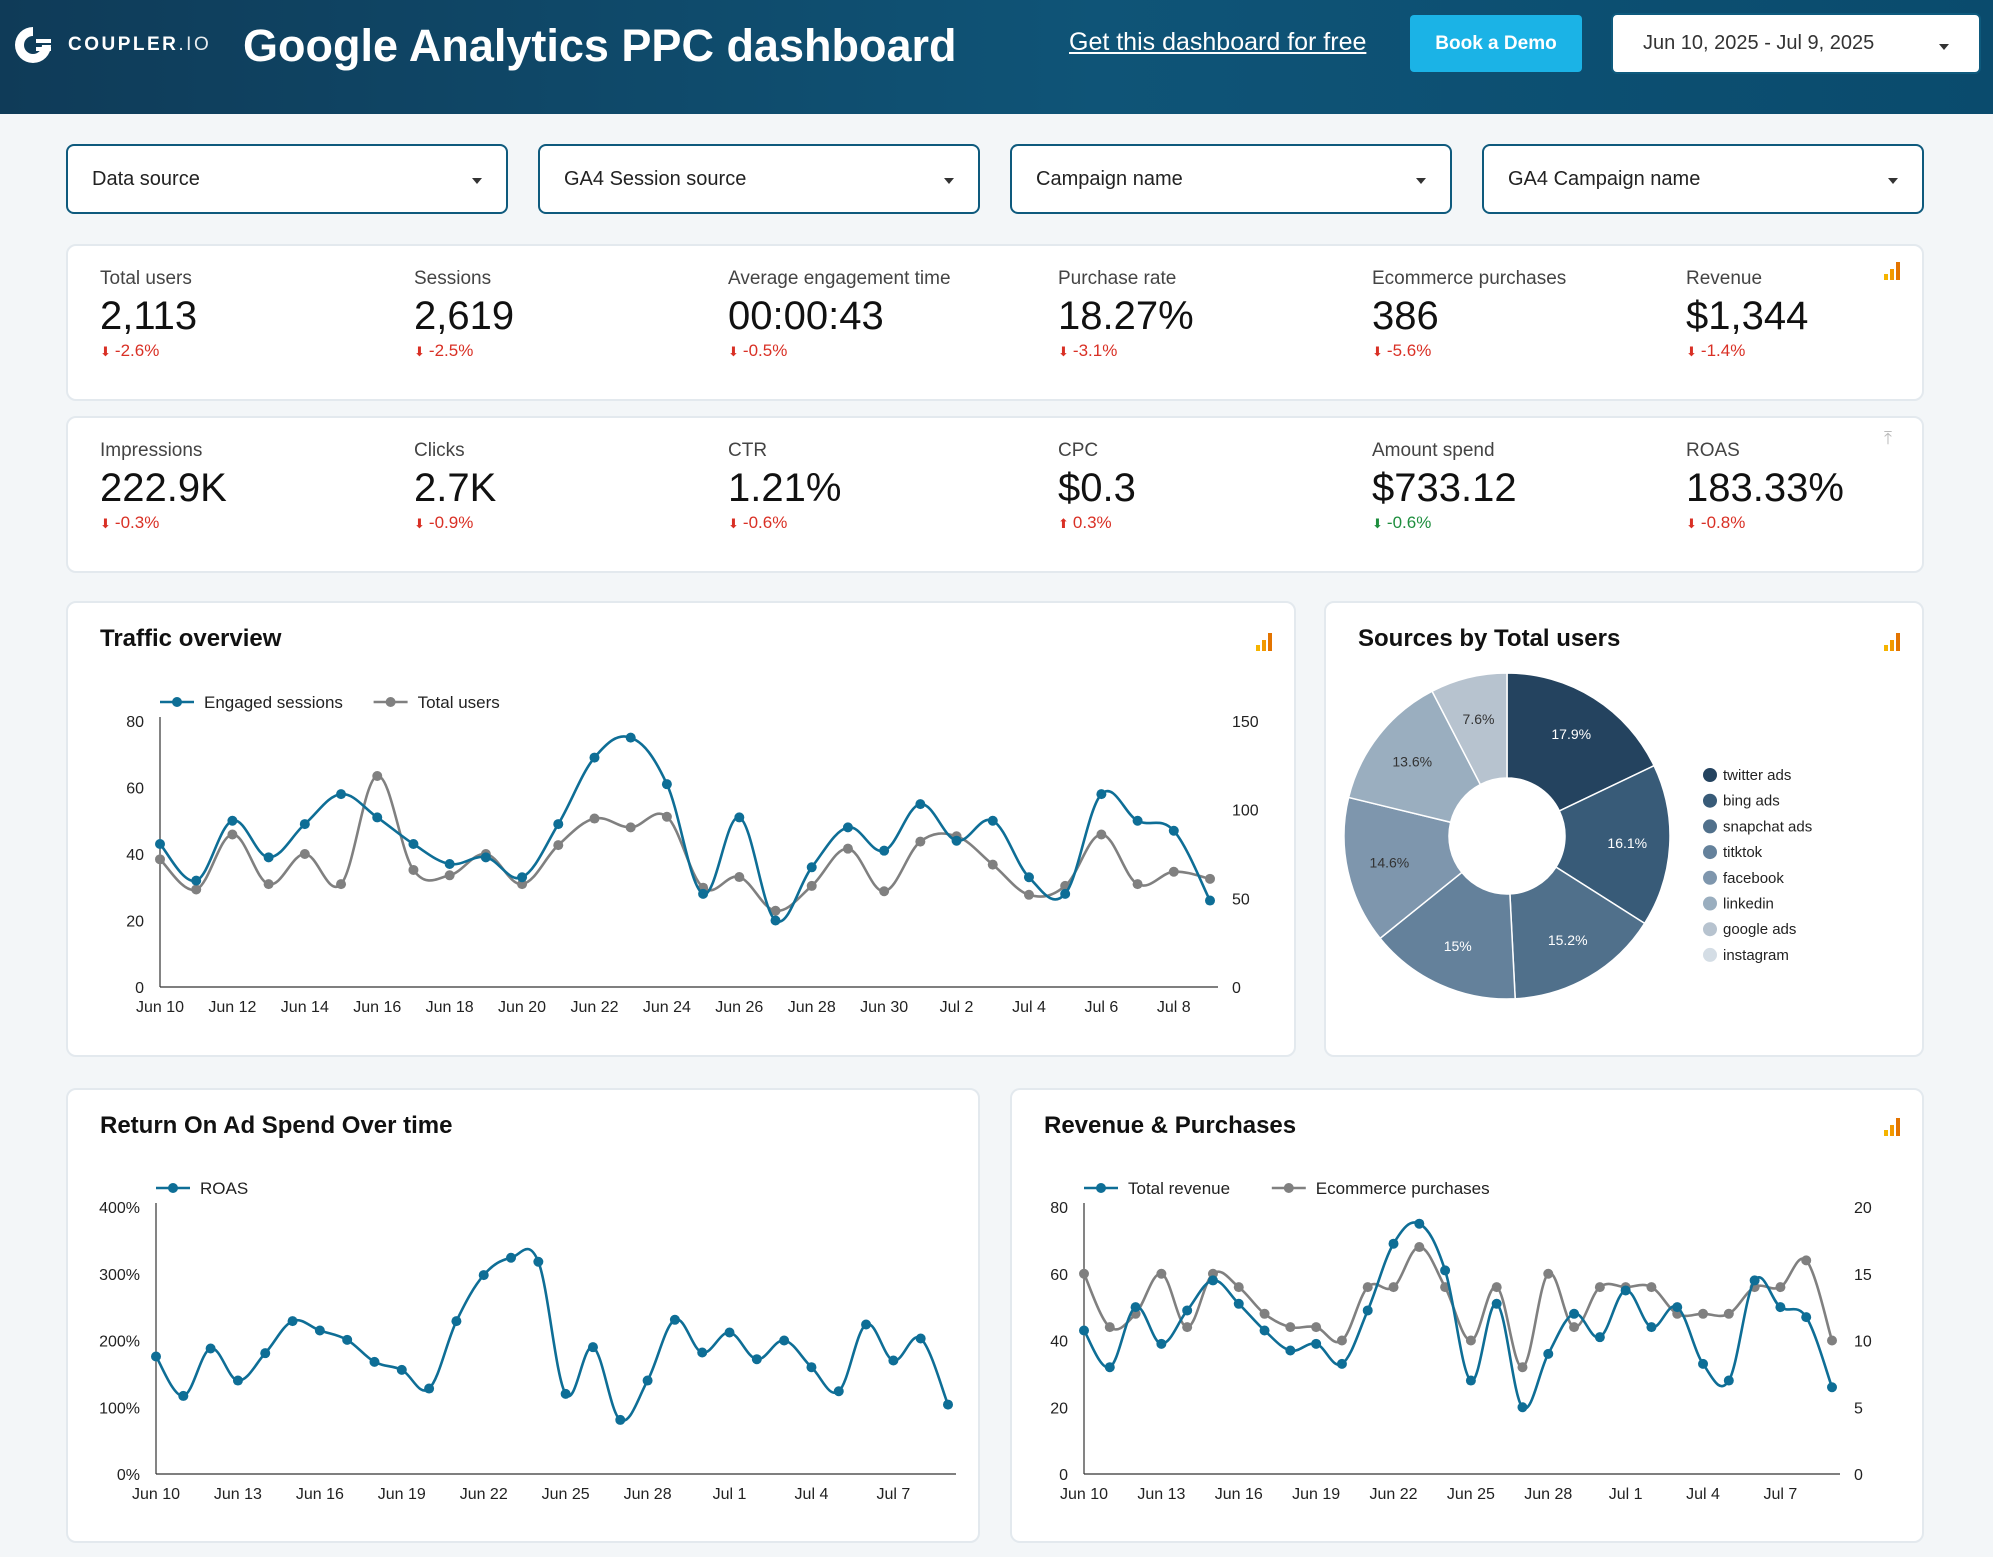 This screenshot has height=1557, width=1993. I want to click on y-tick-label: 400%, so click(119, 1208).